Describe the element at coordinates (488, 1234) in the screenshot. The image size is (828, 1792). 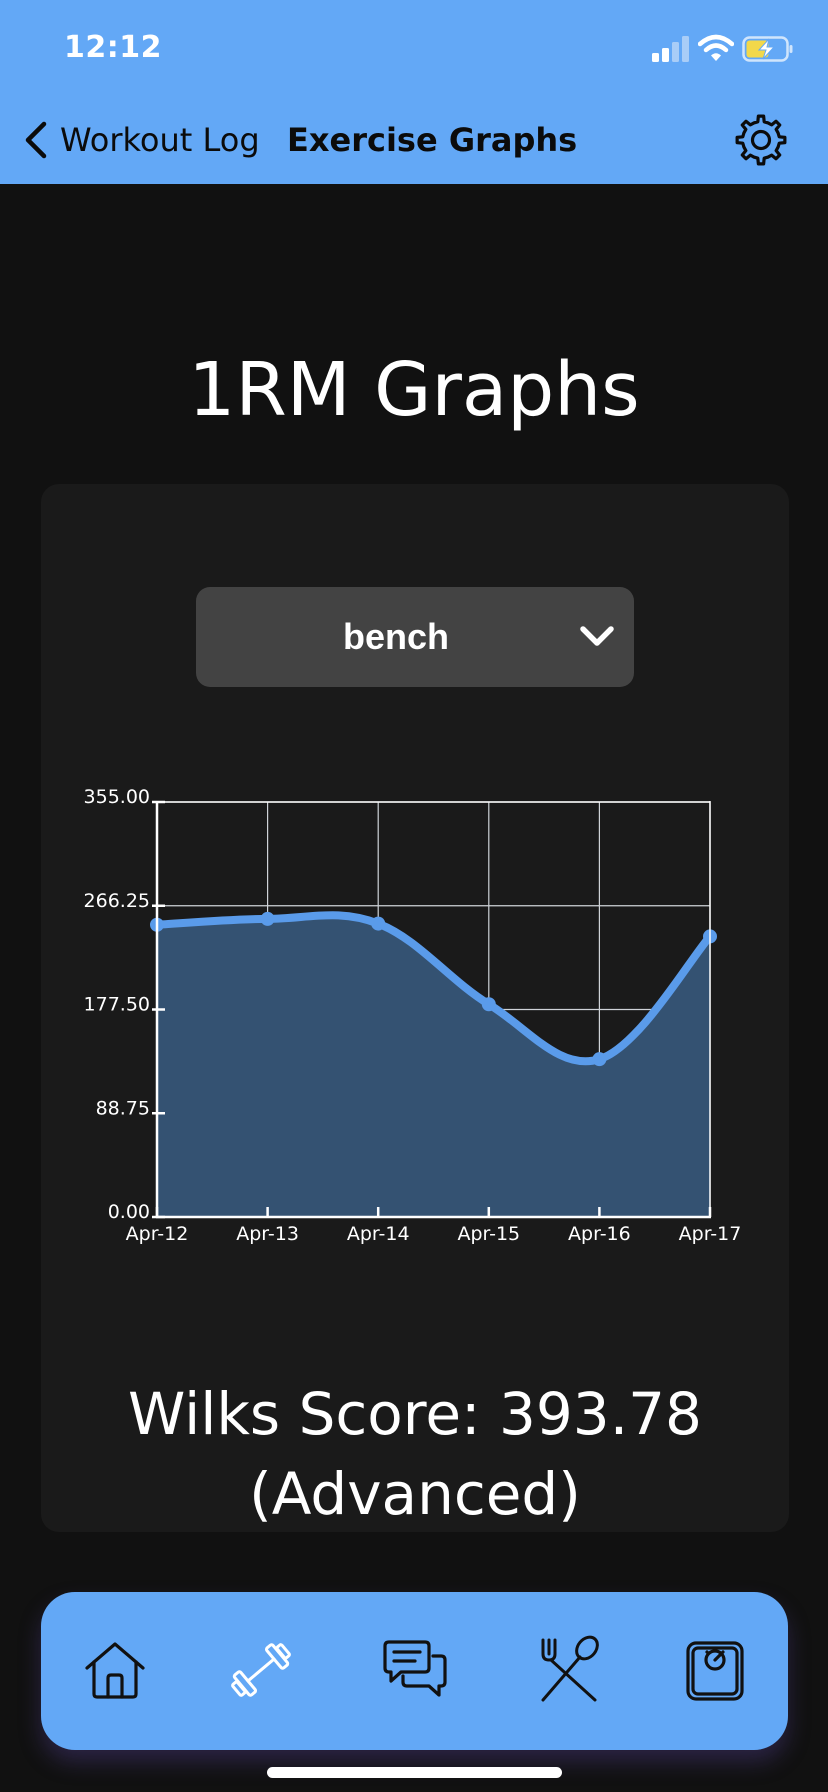
I see `x-tick-label: Apr-15` at that location.